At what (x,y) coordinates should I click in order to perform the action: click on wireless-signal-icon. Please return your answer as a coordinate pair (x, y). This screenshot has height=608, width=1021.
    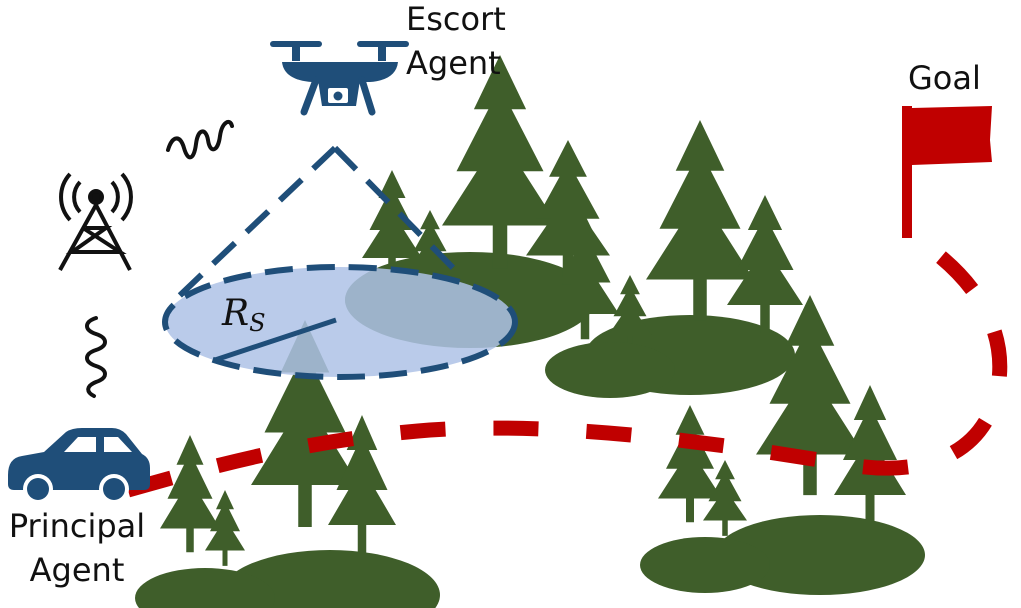
    Looking at the image, I should click on (159, 258).